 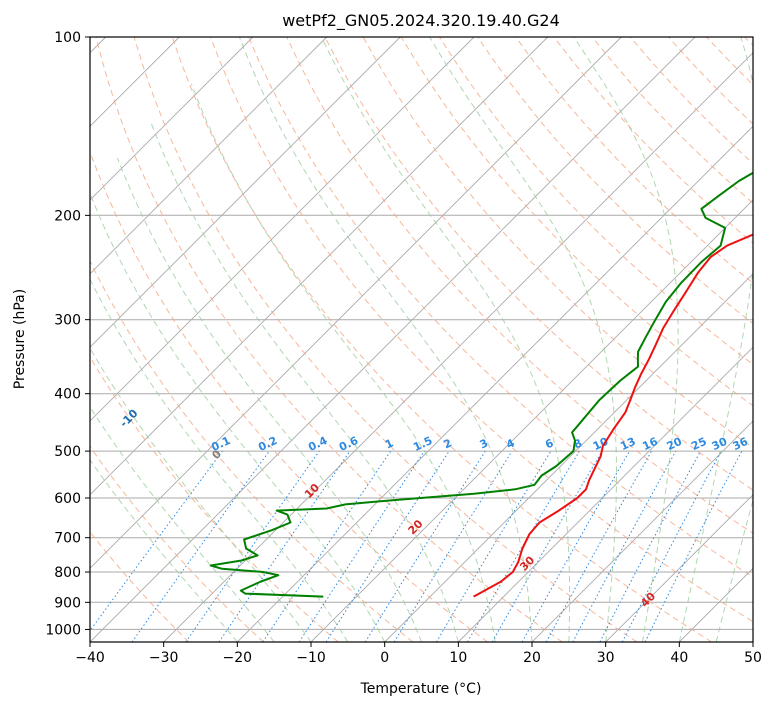 What do you see at coordinates (458, 658) in the screenshot?
I see `x-tick-label: 10` at bounding box center [458, 658].